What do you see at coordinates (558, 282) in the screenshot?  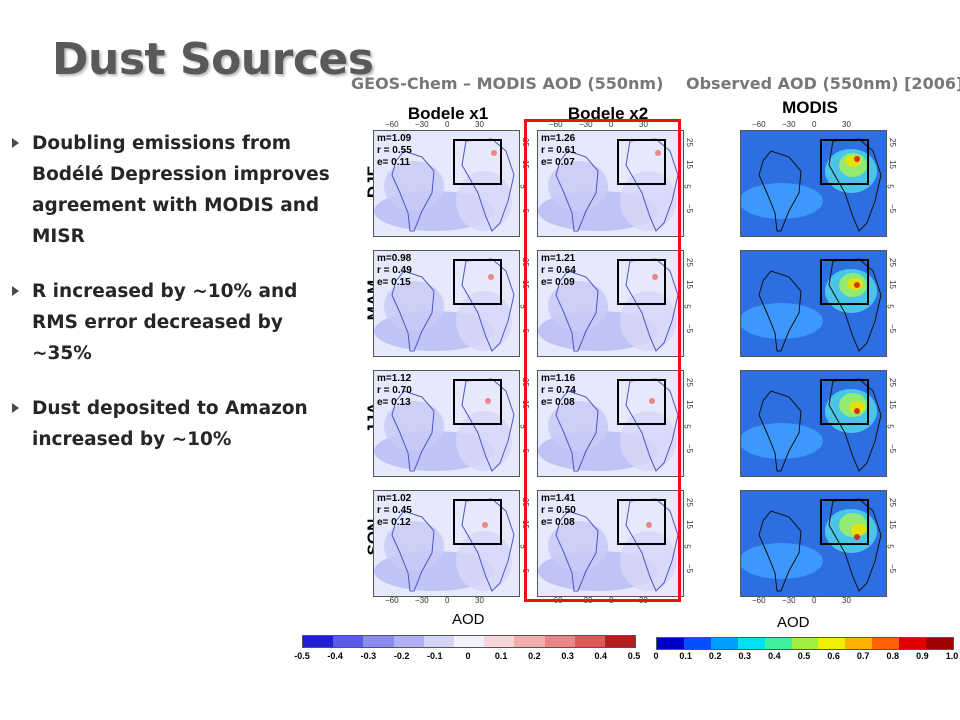 I see `stat-e: e= 0.09` at bounding box center [558, 282].